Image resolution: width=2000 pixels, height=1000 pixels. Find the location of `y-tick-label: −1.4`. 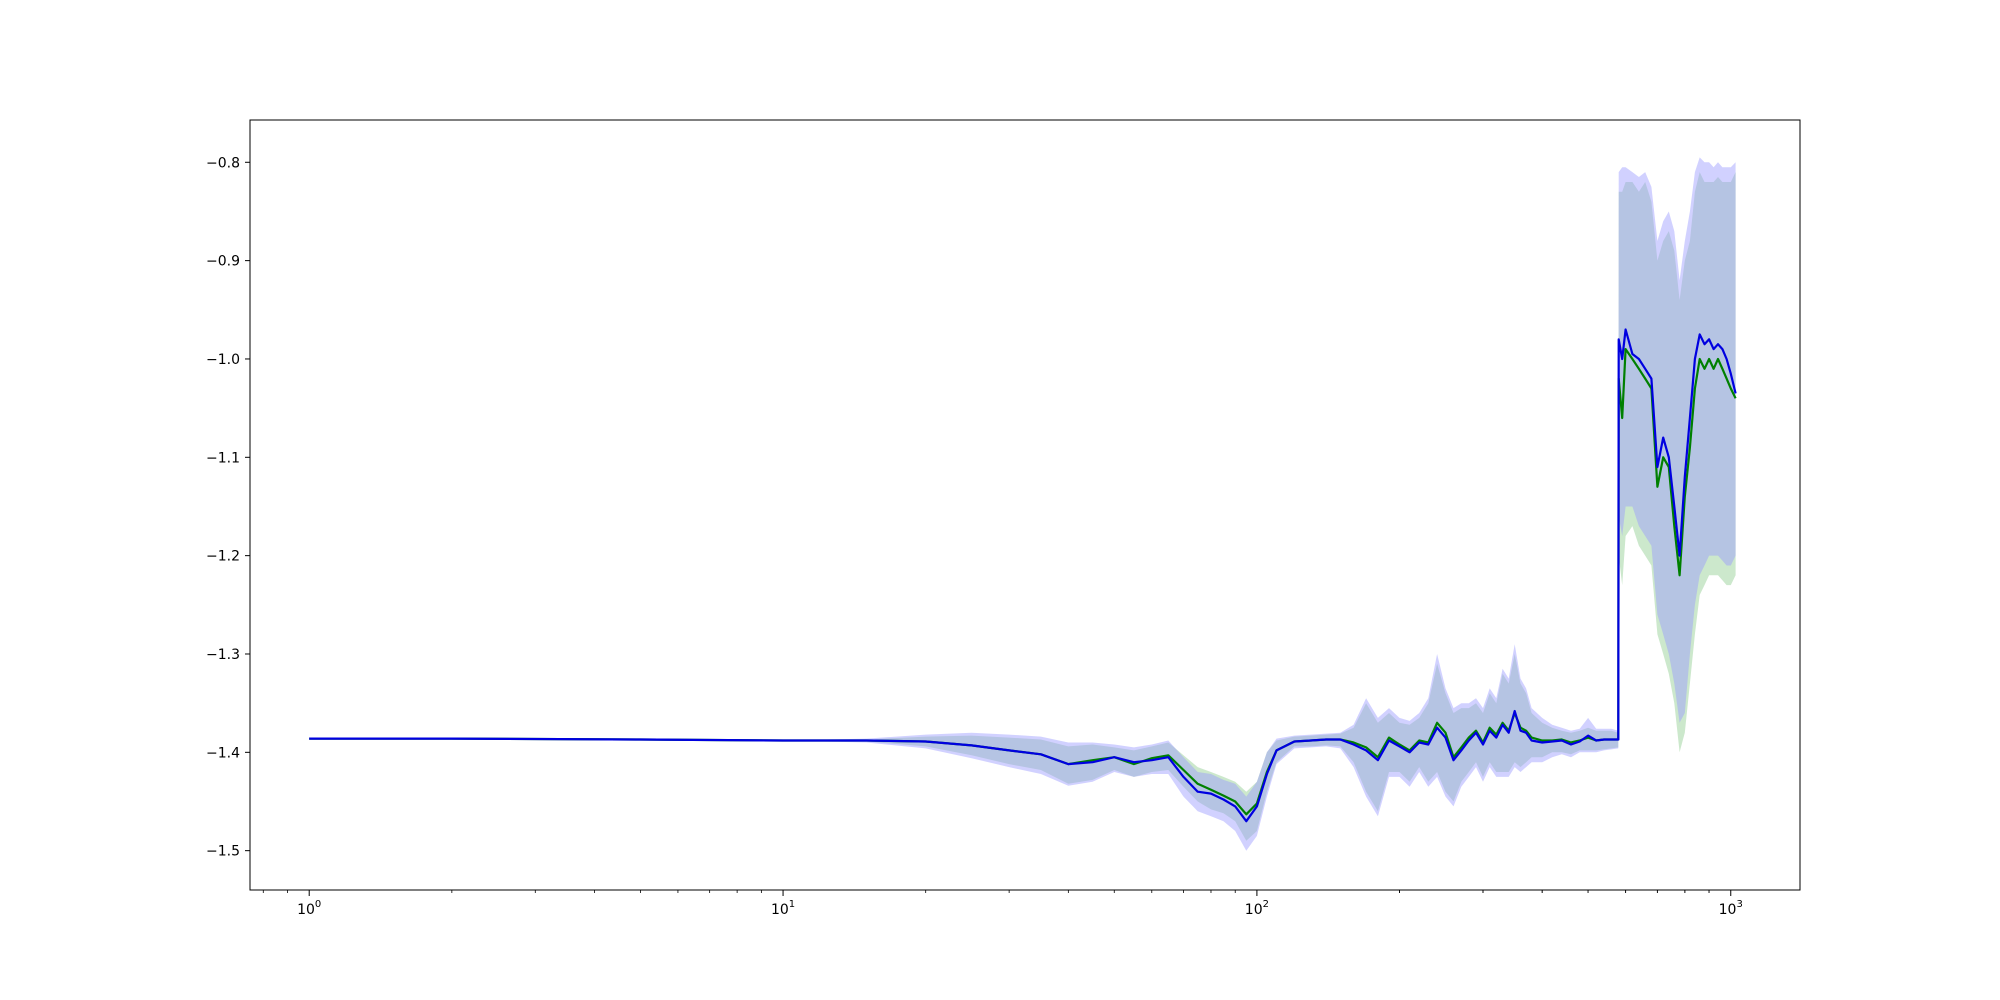

y-tick-label: −1.4 is located at coordinates (223, 753).